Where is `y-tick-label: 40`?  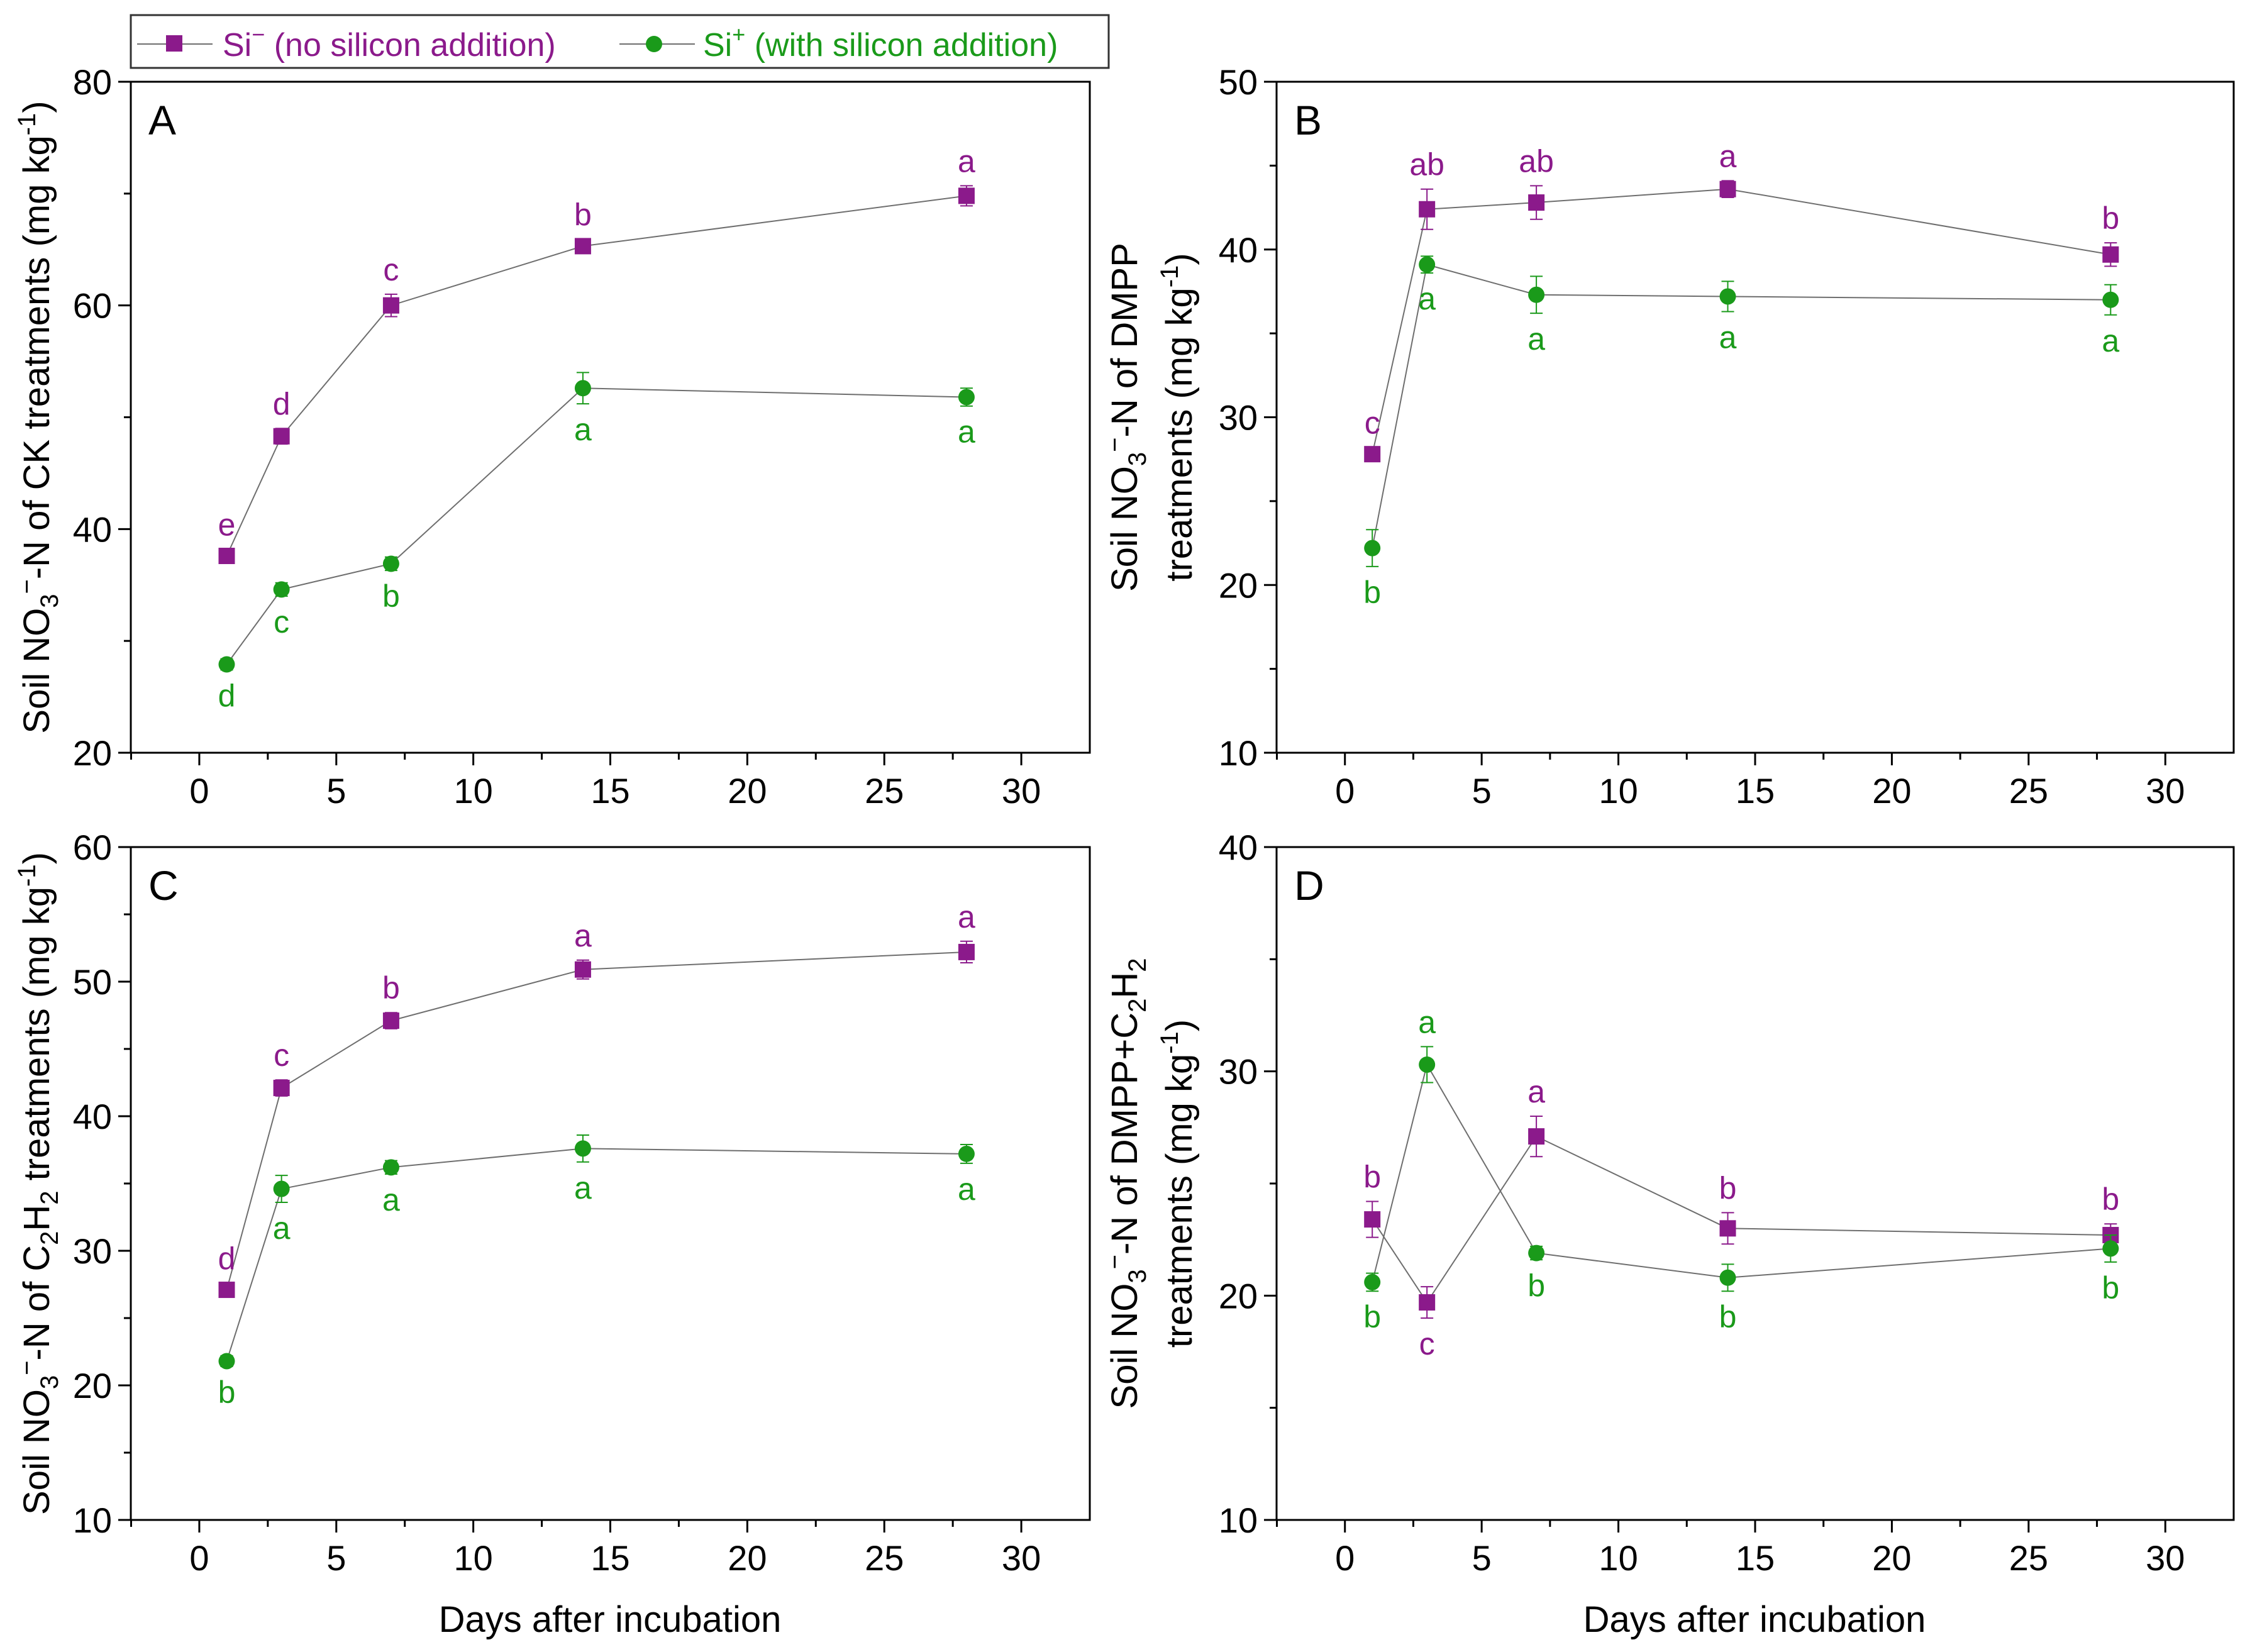
y-tick-label: 40 is located at coordinates (92, 529).